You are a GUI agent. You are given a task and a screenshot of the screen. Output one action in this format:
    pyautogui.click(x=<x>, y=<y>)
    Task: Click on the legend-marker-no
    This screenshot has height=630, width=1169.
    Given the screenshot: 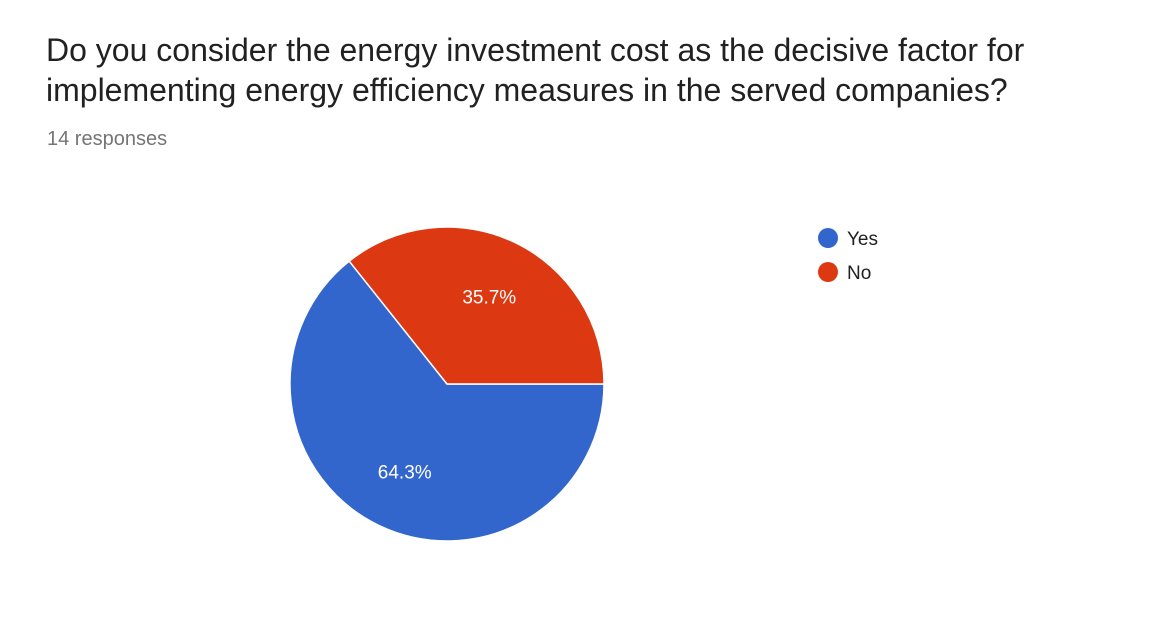 What is the action you would take?
    pyautogui.click(x=828, y=272)
    